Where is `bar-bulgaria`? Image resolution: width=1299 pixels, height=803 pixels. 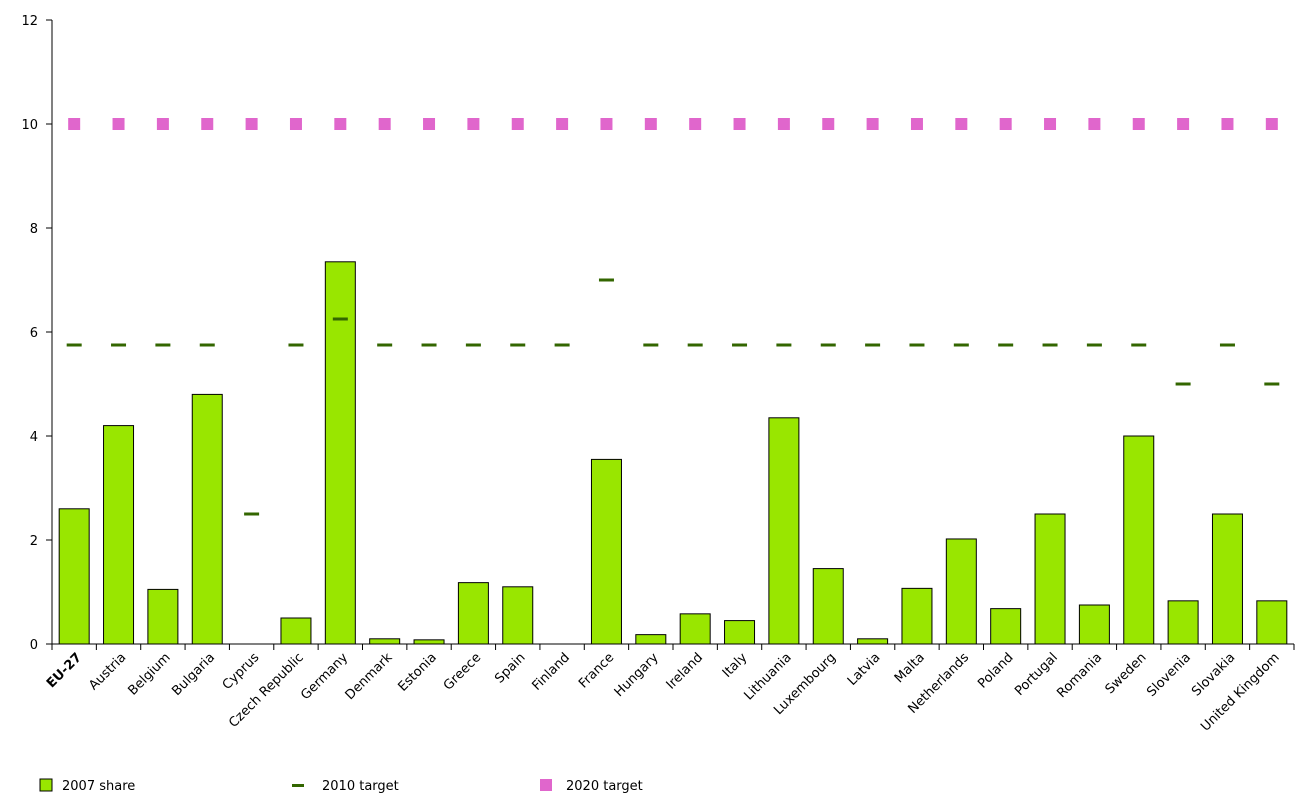
bar-bulgaria is located at coordinates (207, 519).